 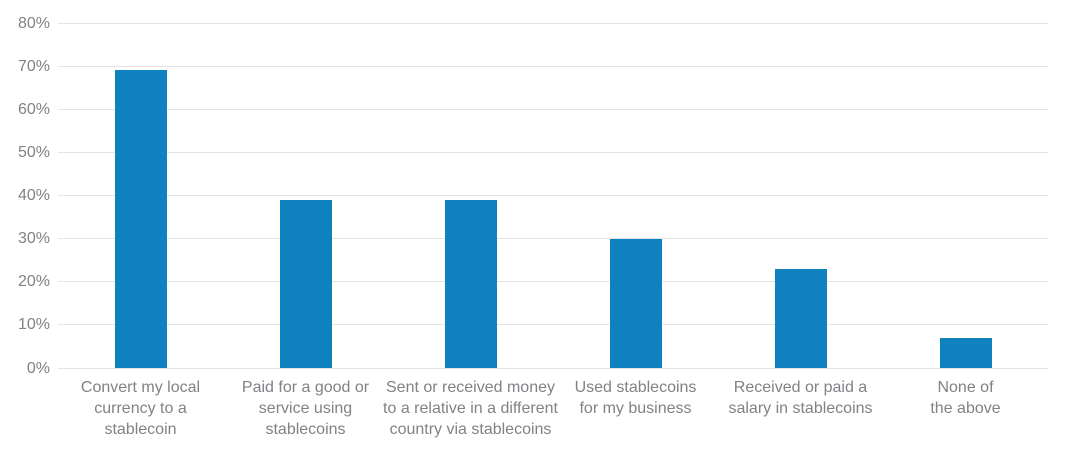 I want to click on y-tick-label: 40%, so click(x=33, y=195).